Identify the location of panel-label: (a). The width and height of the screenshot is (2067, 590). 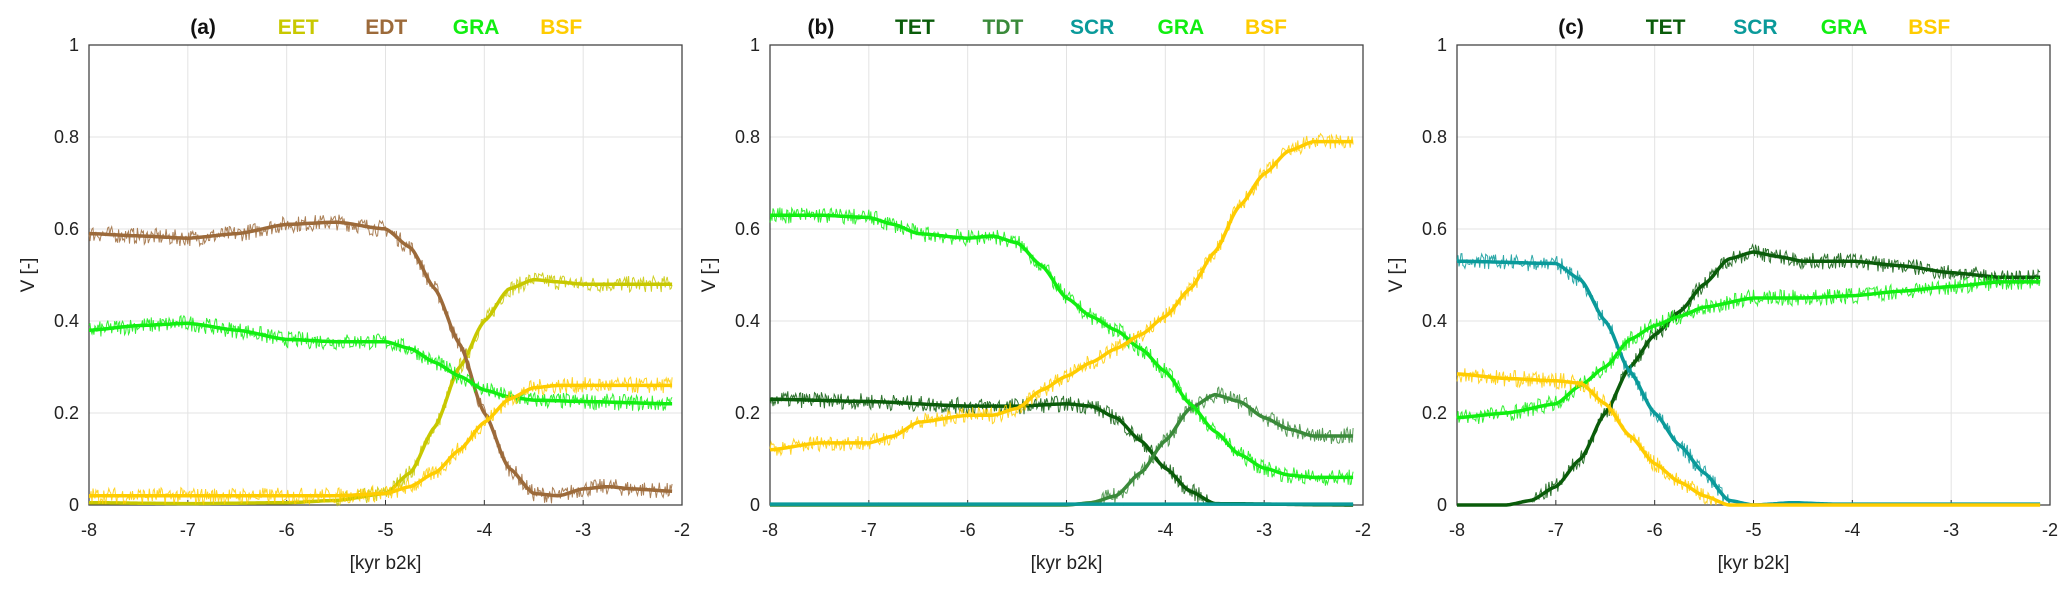
(203, 27).